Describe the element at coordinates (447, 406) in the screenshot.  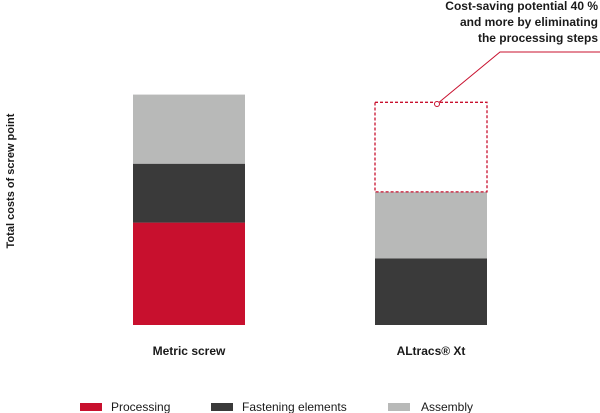
I see `legend-label-assembly: Assembly` at that location.